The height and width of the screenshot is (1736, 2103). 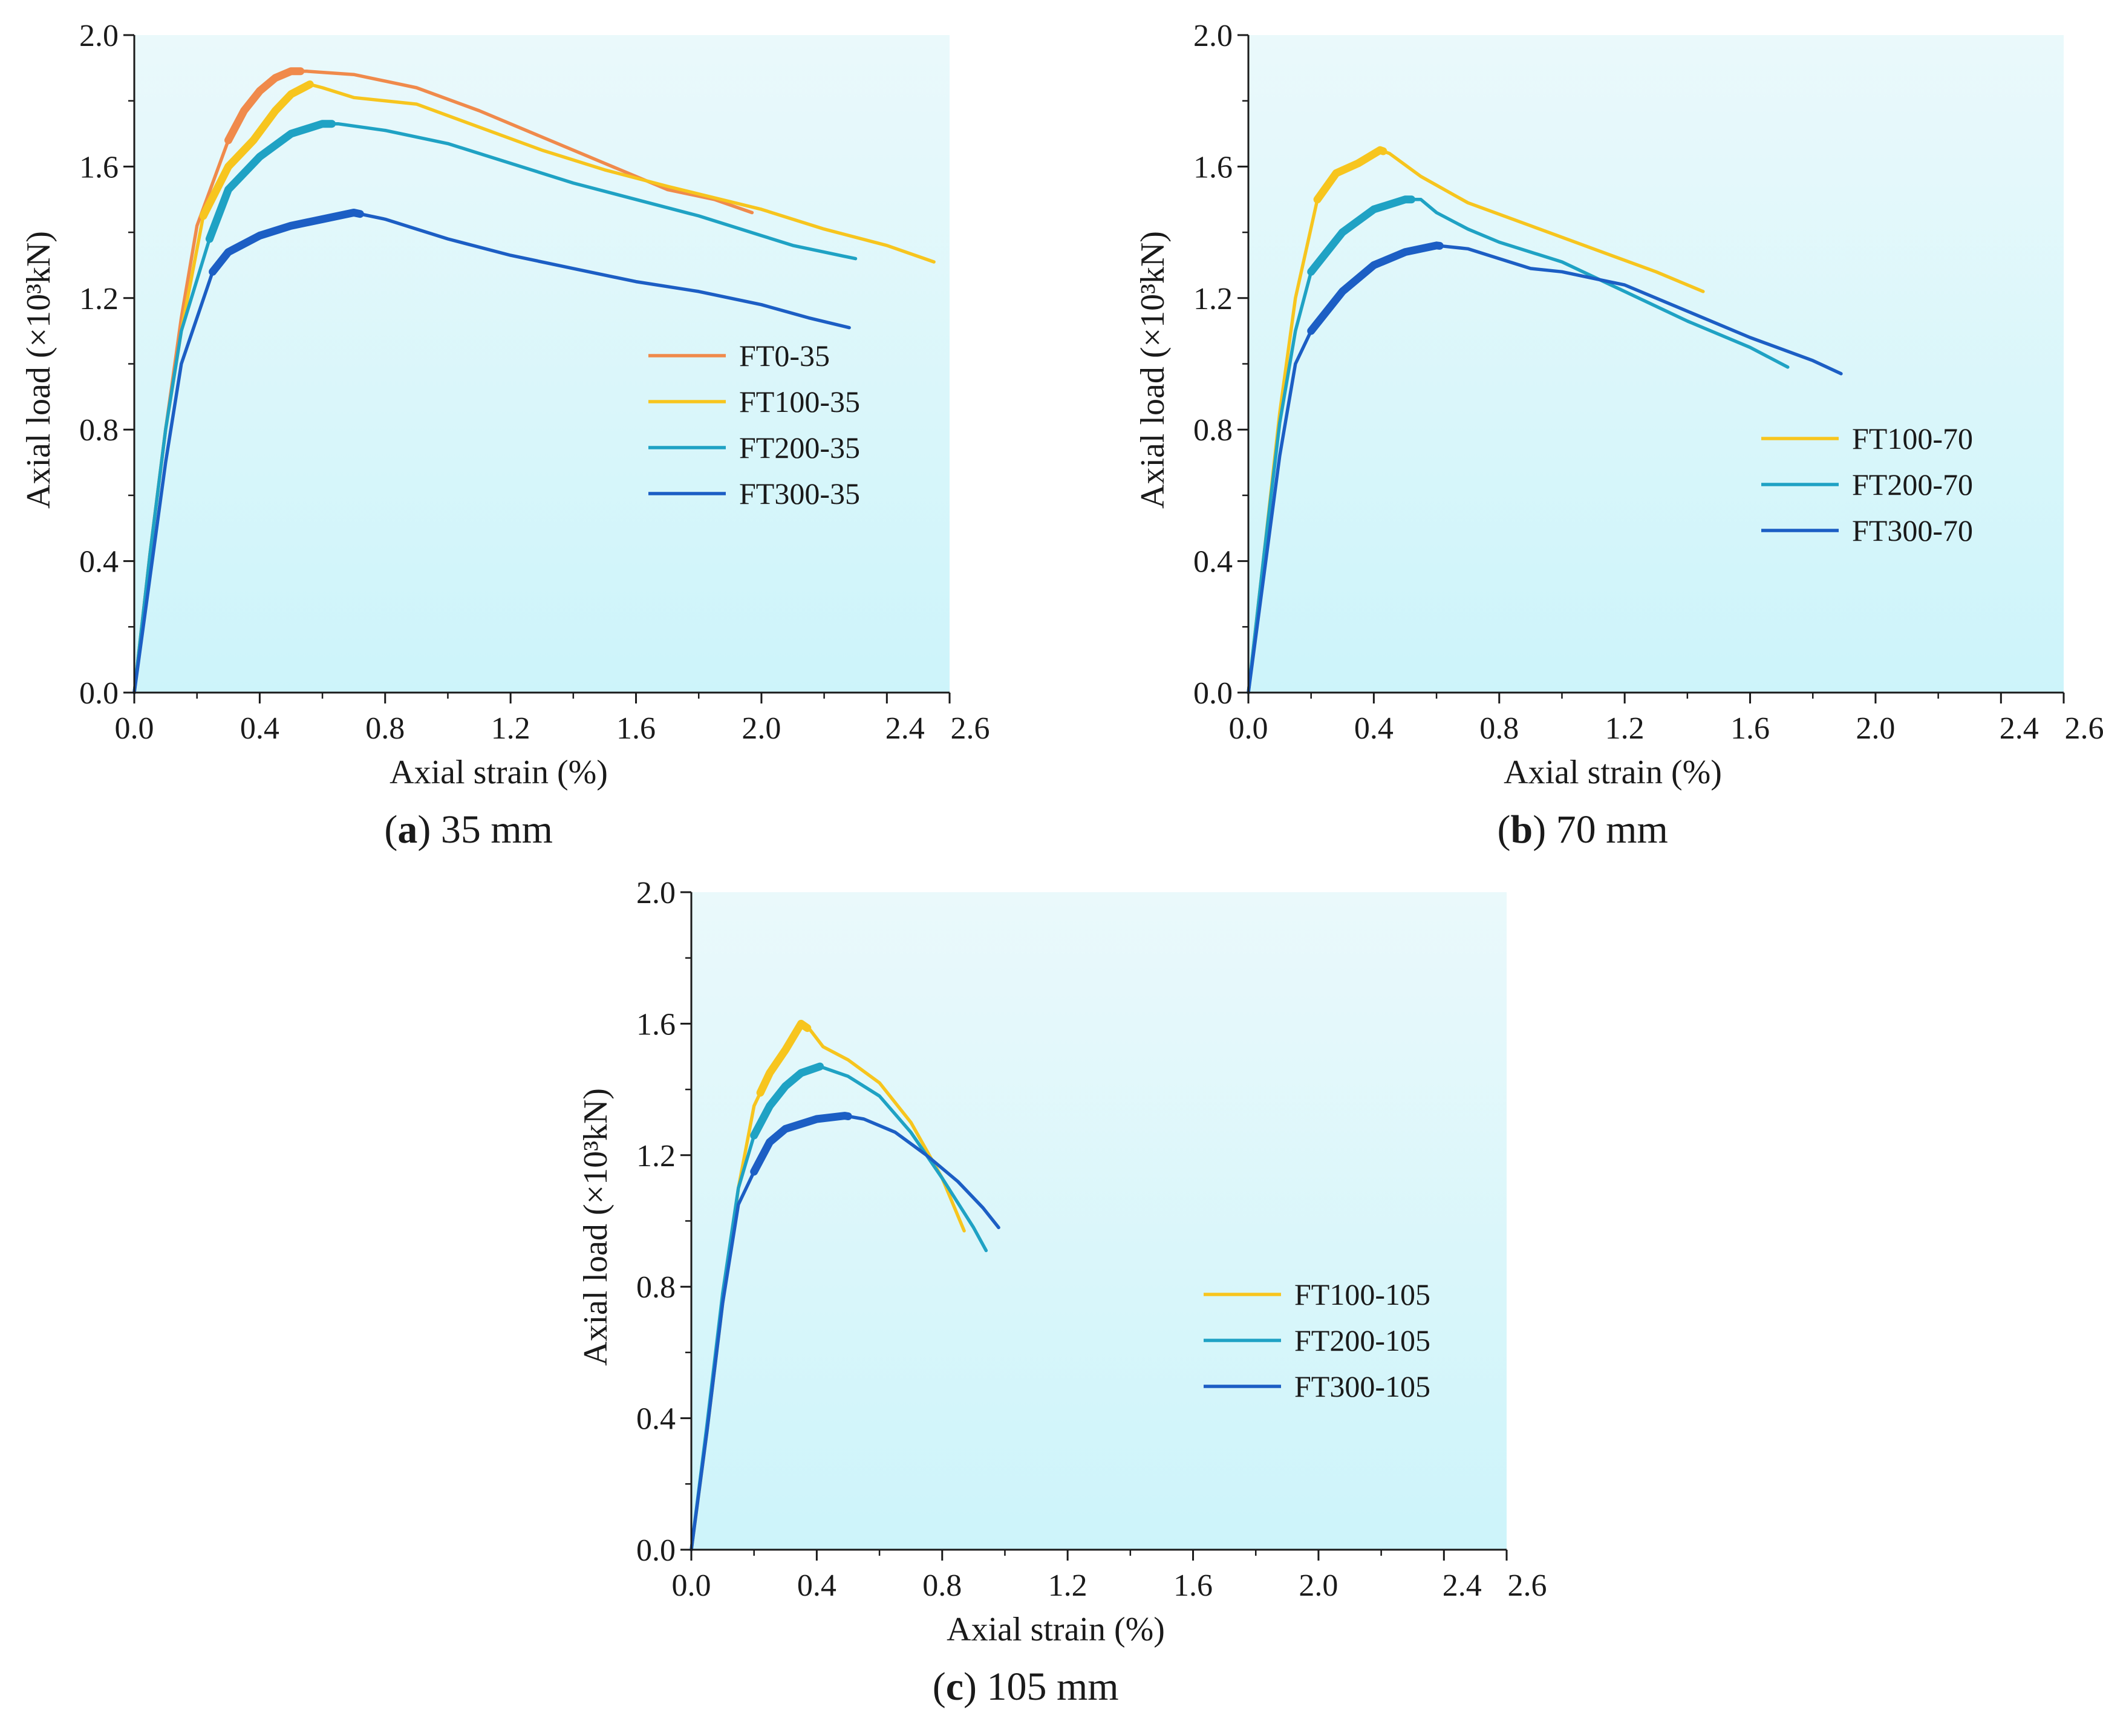 What do you see at coordinates (1521, 830) in the screenshot?
I see `caption-letter: b` at bounding box center [1521, 830].